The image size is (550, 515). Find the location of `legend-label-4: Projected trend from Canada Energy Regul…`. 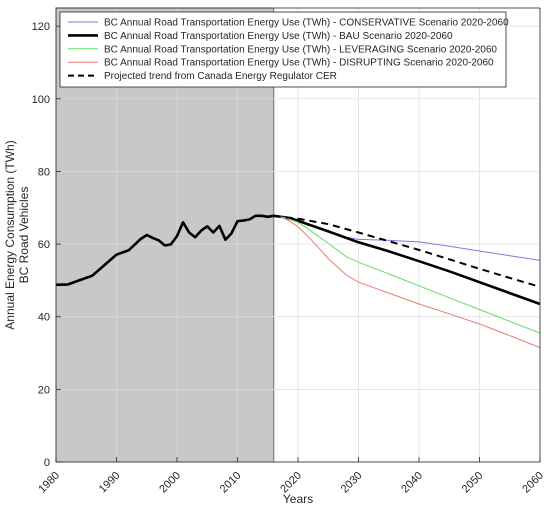

legend-label-4: Projected trend from Canada Energy Regul… is located at coordinates (220, 76).